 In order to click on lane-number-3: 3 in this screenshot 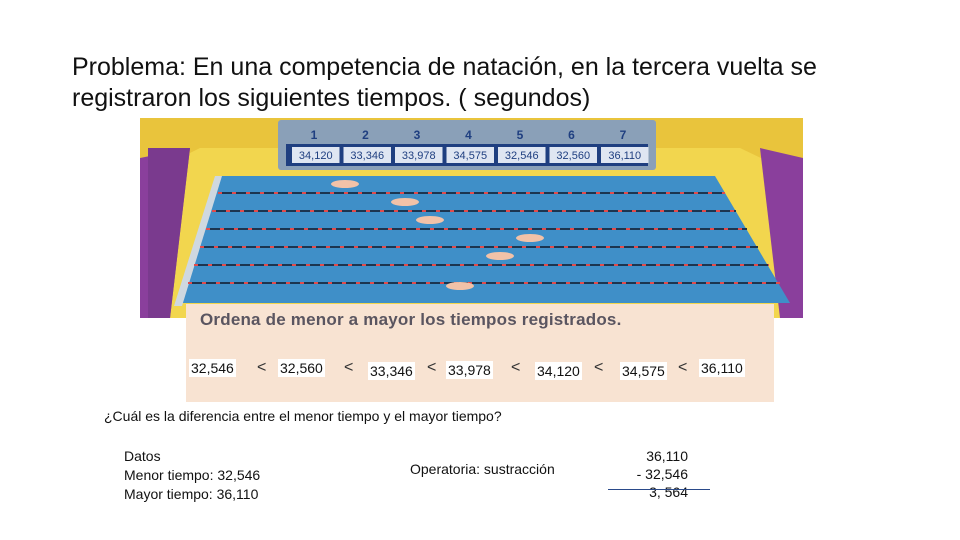, I will do `click(417, 135)`.